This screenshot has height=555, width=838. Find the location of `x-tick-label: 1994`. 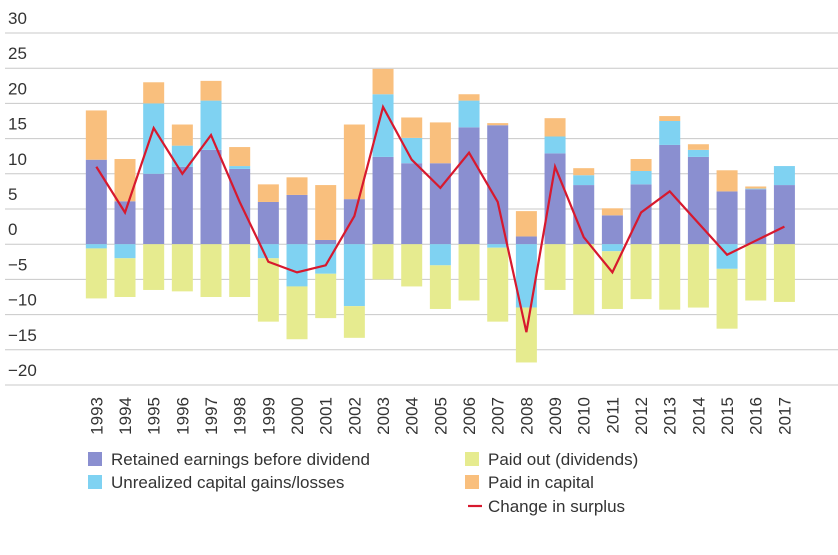

x-tick-label: 1994 is located at coordinates (125, 416).